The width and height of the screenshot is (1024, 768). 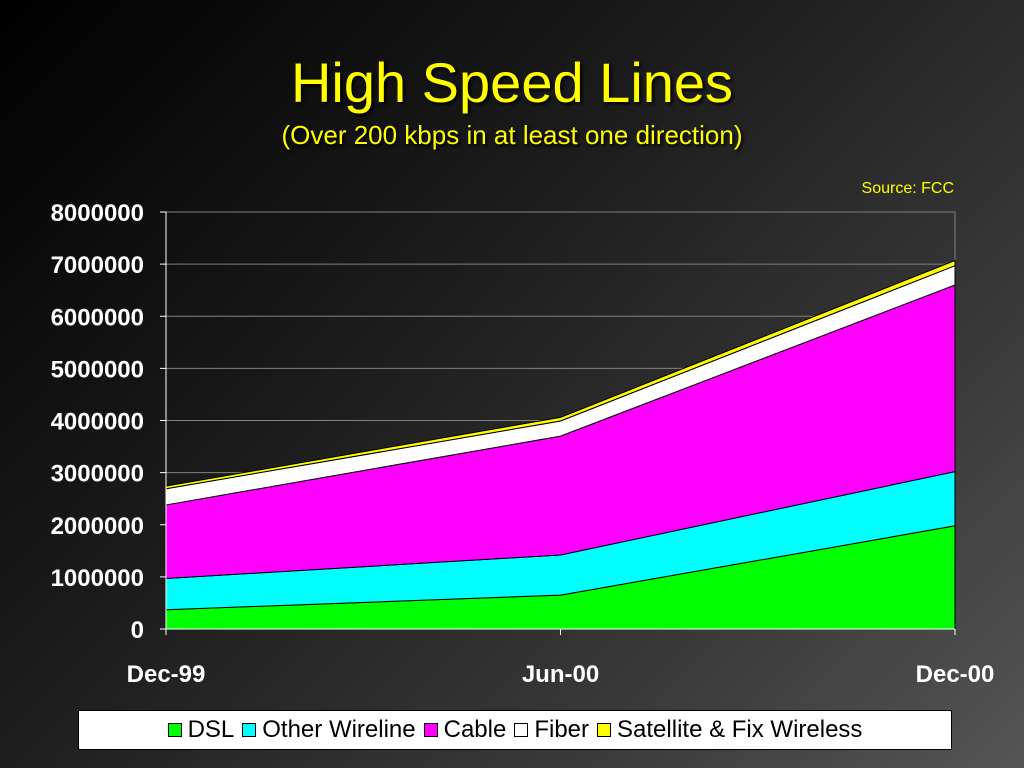 What do you see at coordinates (97, 317) in the screenshot?
I see `y-tick-label: 6000000` at bounding box center [97, 317].